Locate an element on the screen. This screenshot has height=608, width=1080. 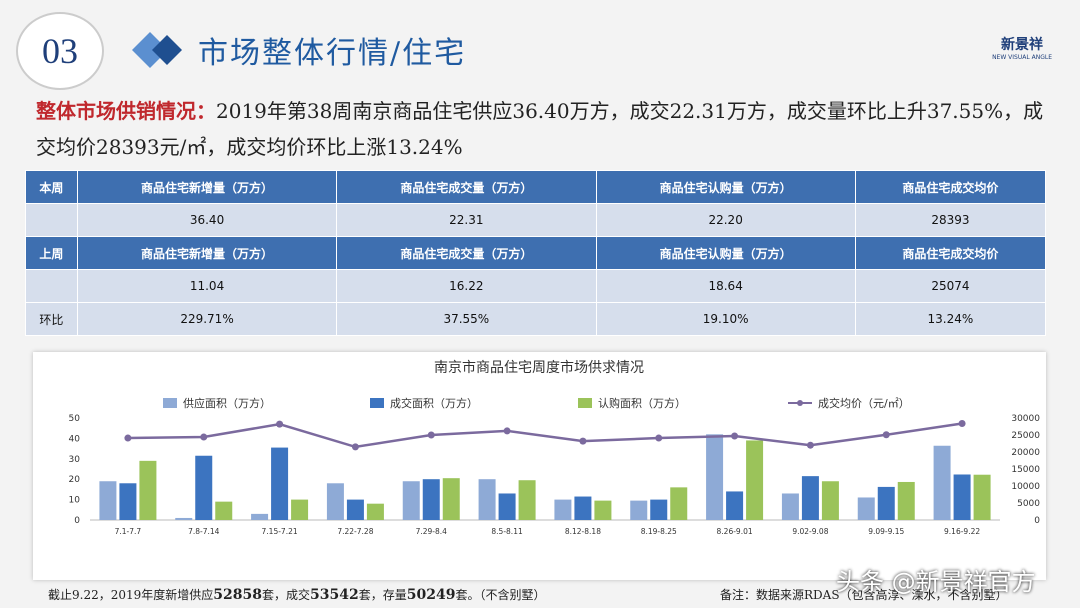
cell is located at coordinates (51, 286).